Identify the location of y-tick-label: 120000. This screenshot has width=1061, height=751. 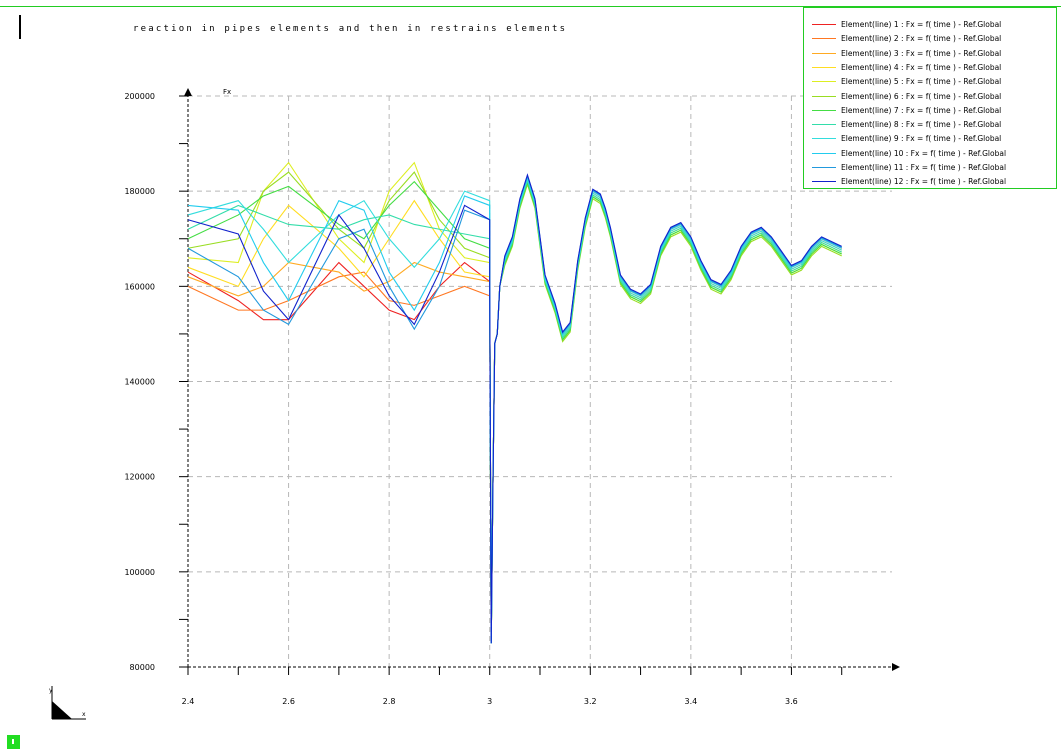
(139, 477).